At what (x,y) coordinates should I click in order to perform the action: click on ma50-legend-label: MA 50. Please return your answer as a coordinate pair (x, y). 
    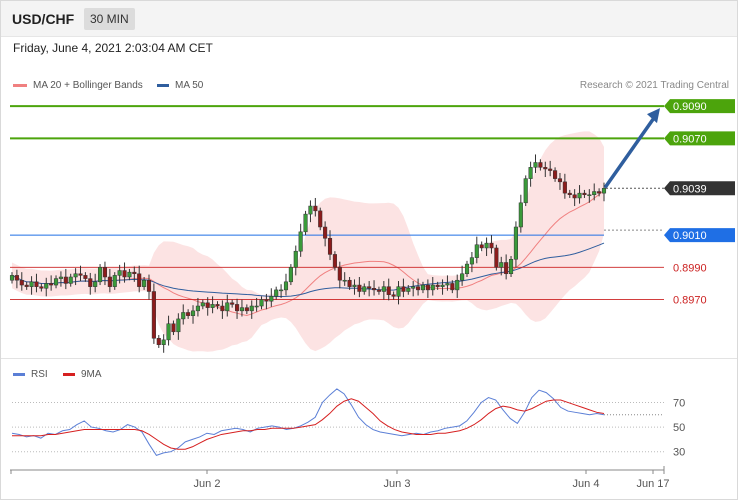
    Looking at the image, I should click on (189, 85).